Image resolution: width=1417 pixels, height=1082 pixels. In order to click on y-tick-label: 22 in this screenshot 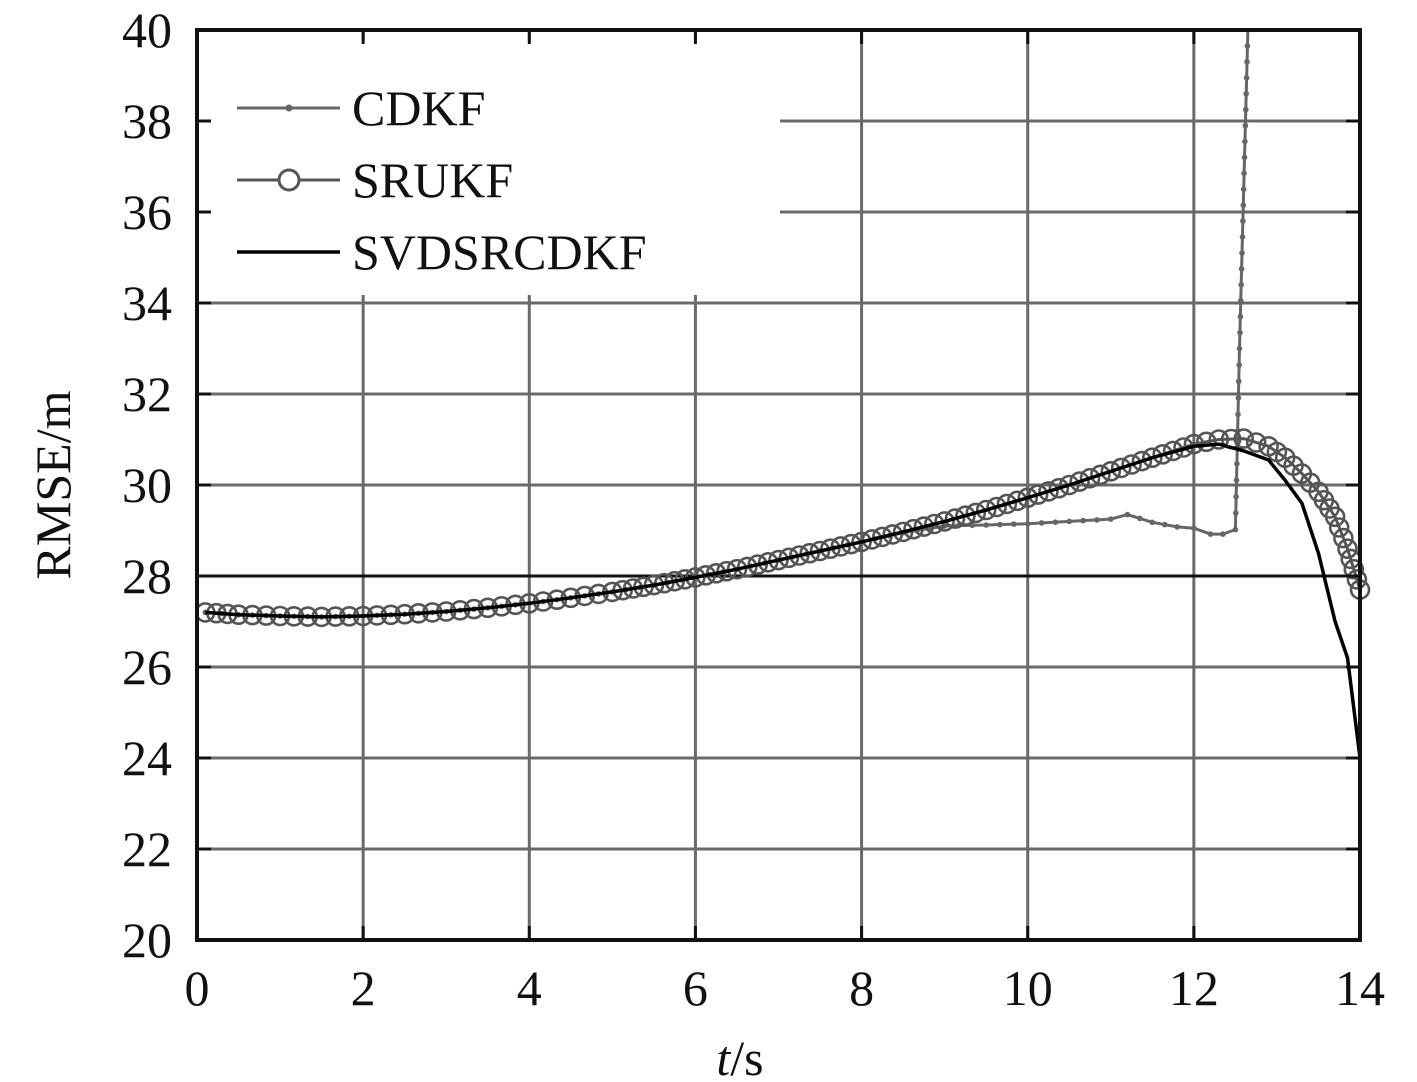, I will do `click(147, 849)`.